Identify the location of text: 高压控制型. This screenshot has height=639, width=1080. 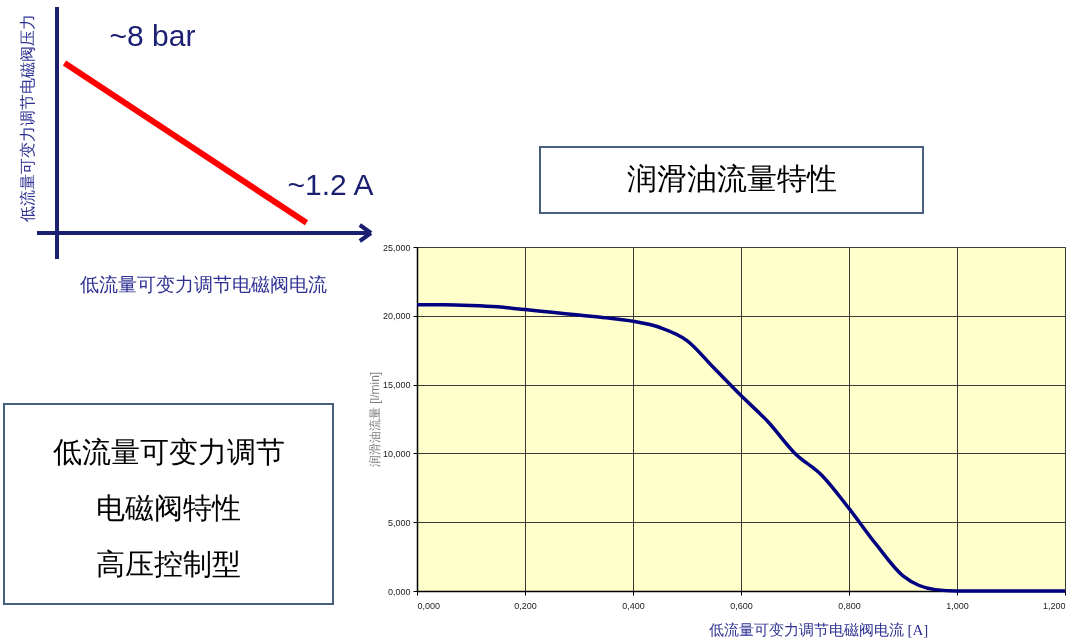
(168, 564).